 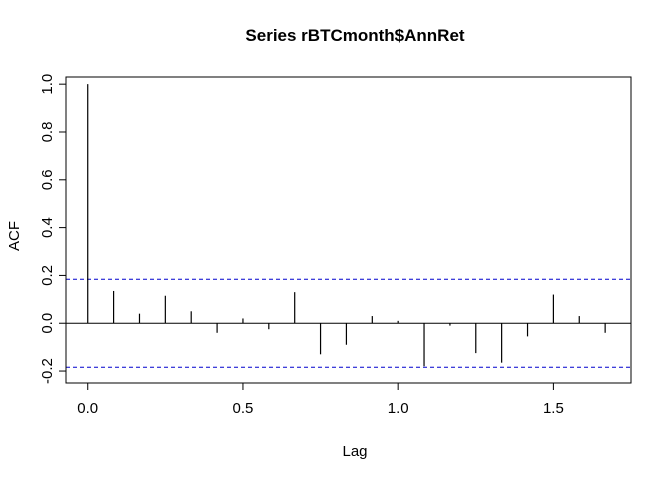 What do you see at coordinates (47, 179) in the screenshot?
I see `y-tick-label: 0.6` at bounding box center [47, 179].